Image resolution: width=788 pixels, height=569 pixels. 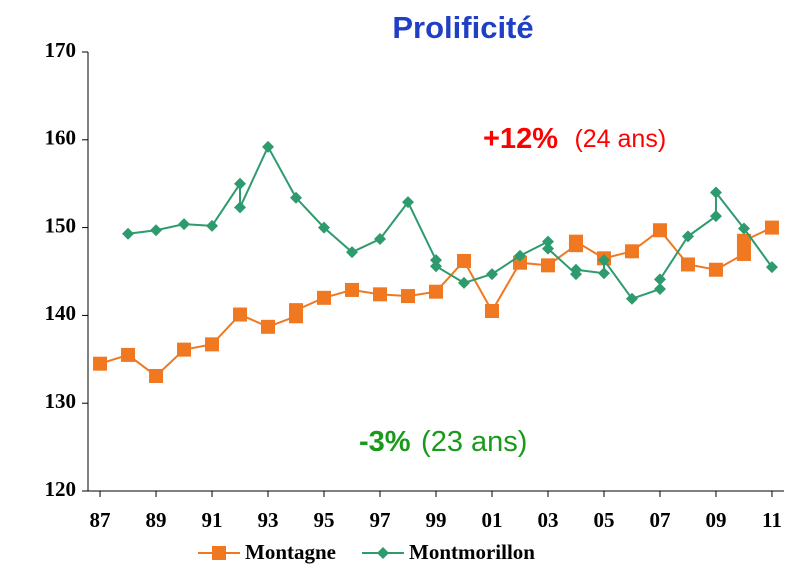 I want to click on x-tick-label: 91, so click(x=212, y=520).